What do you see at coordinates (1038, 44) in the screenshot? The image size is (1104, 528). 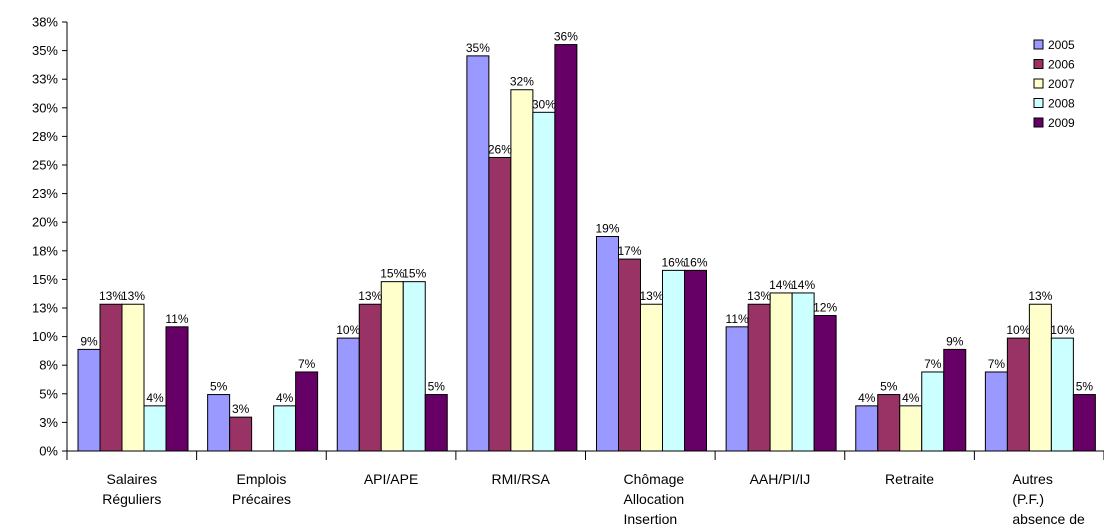 I see `legend-swatch-2005` at bounding box center [1038, 44].